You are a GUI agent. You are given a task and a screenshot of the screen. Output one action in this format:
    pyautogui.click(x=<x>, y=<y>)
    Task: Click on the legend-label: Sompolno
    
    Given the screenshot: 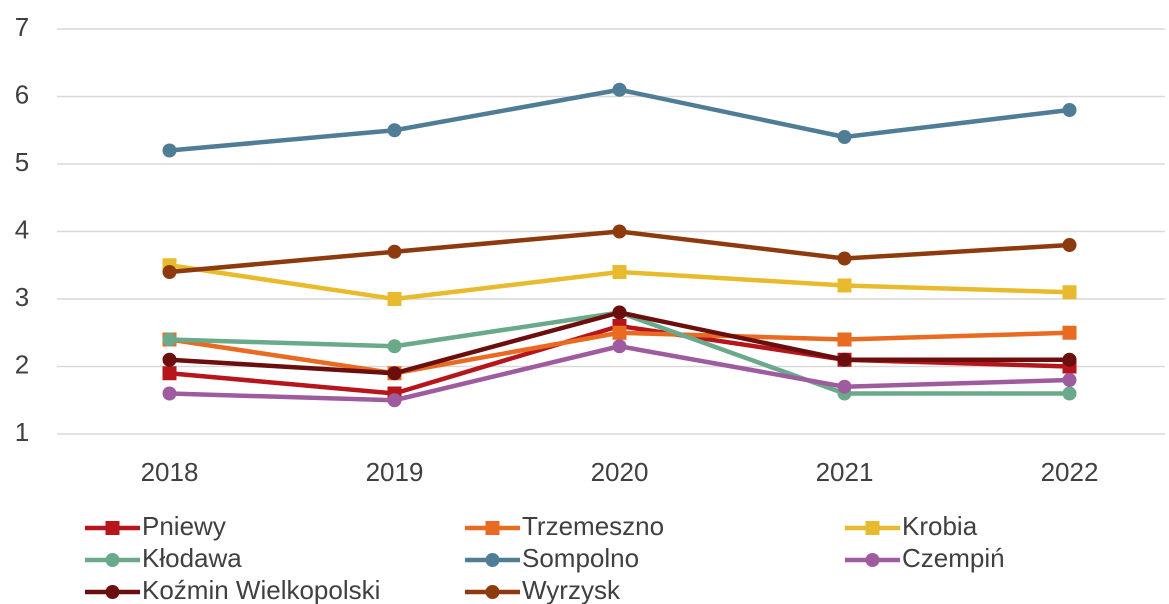 What is the action you would take?
    pyautogui.click(x=580, y=558)
    